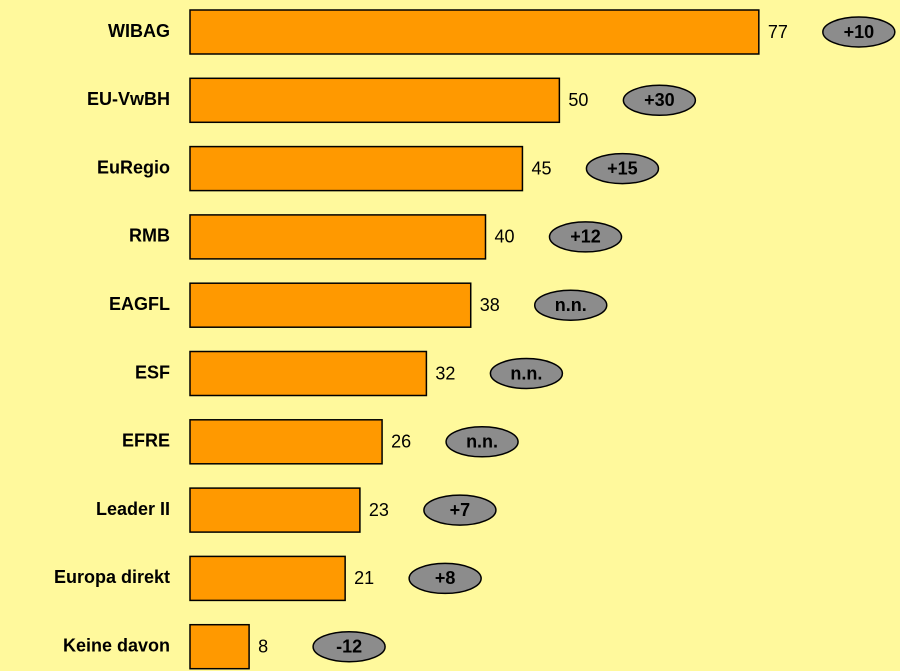  I want to click on category-label: EAGFL, so click(139, 304).